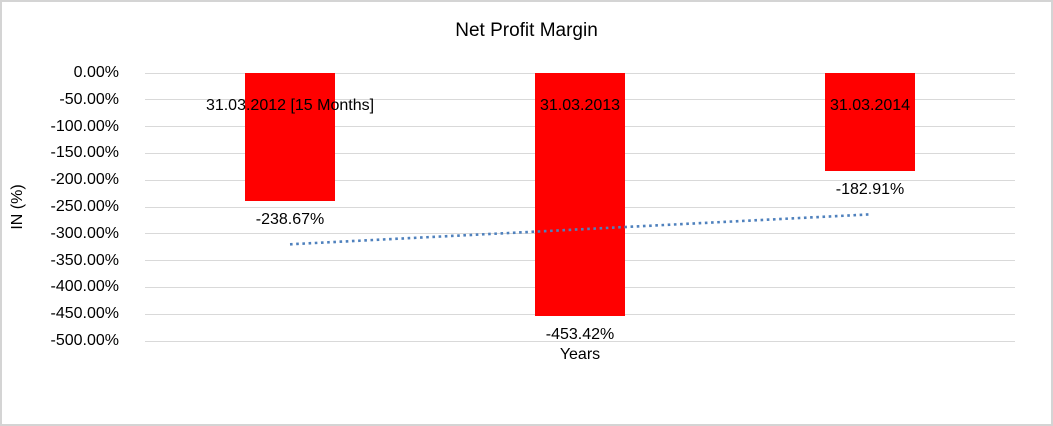 The image size is (1053, 426). I want to click on category-label: 31.03.2012 [15 Months], so click(290, 105).